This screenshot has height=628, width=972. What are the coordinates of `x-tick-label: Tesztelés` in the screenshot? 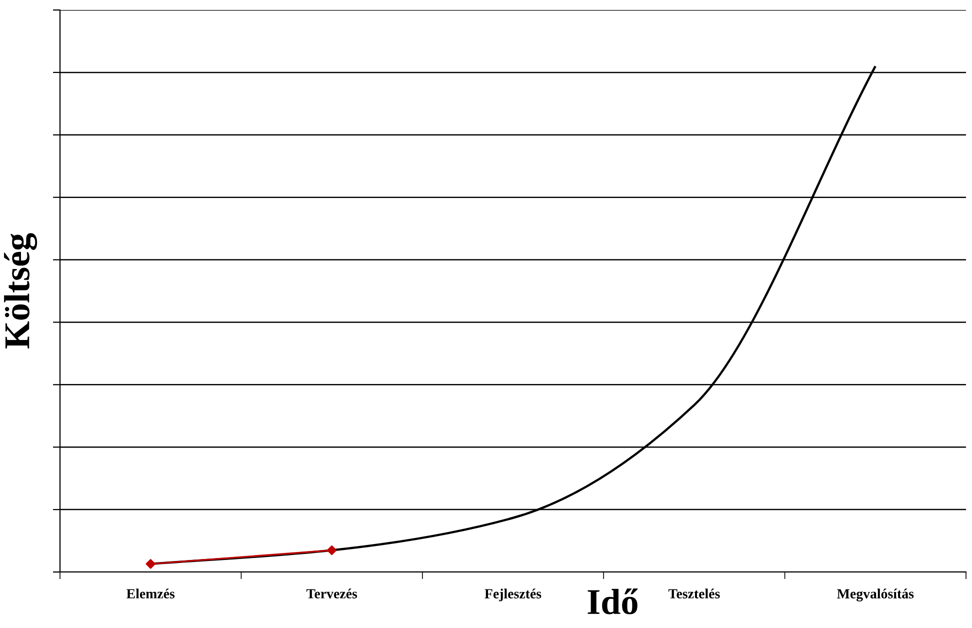 It's located at (694, 593).